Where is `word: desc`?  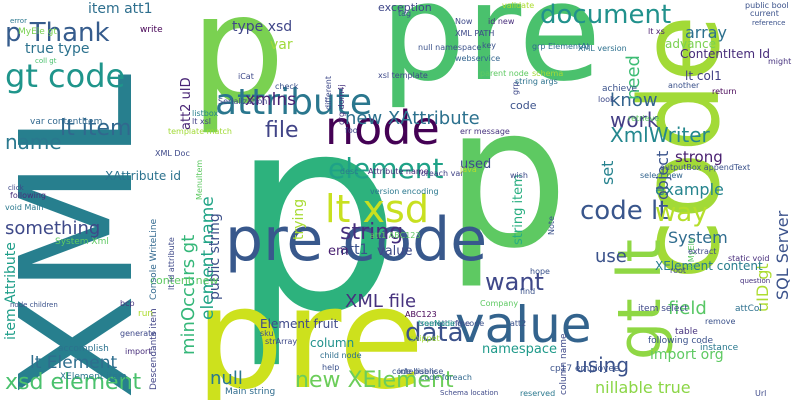 word: desc is located at coordinates (349, 171).